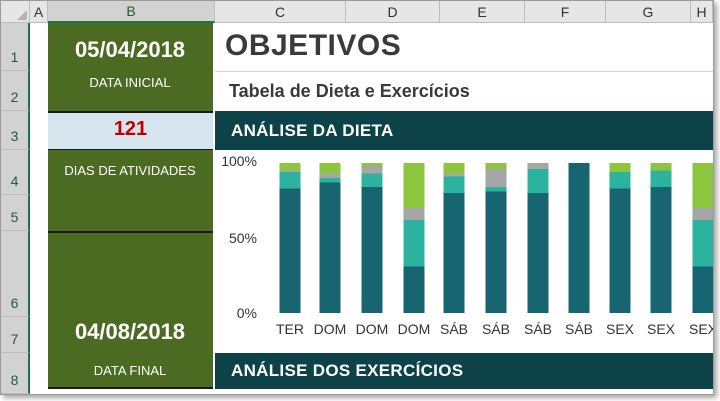 The width and height of the screenshot is (720, 401). I want to click on days-label: DIAS DE ATIVIDADES, so click(130, 170).